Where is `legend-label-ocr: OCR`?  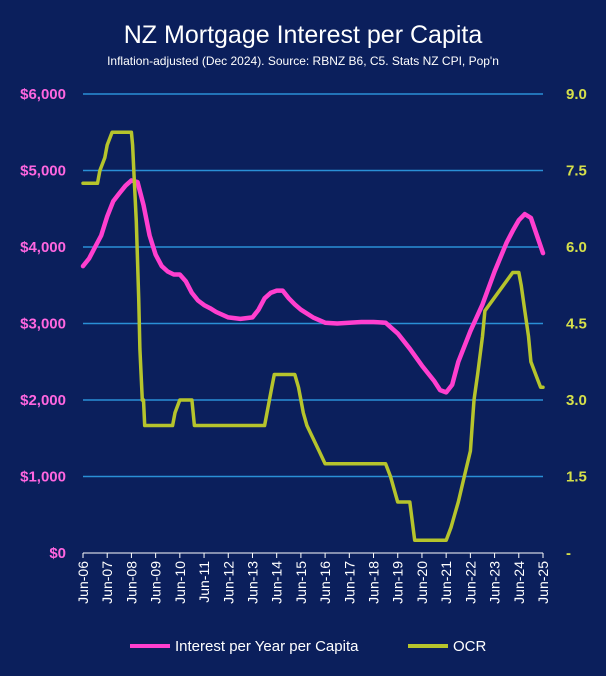 legend-label-ocr: OCR is located at coordinates (470, 646).